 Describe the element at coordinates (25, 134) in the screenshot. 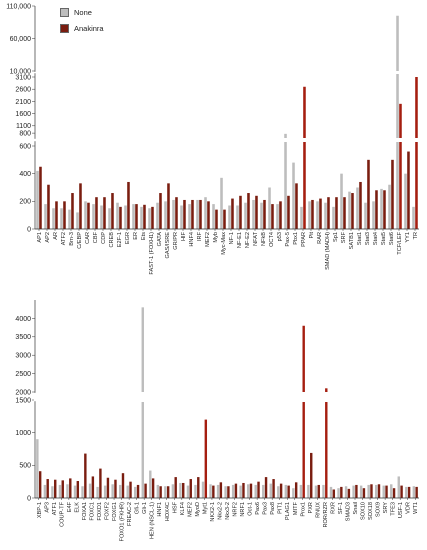

I see `top-y-tick-label-4: 800` at that location.